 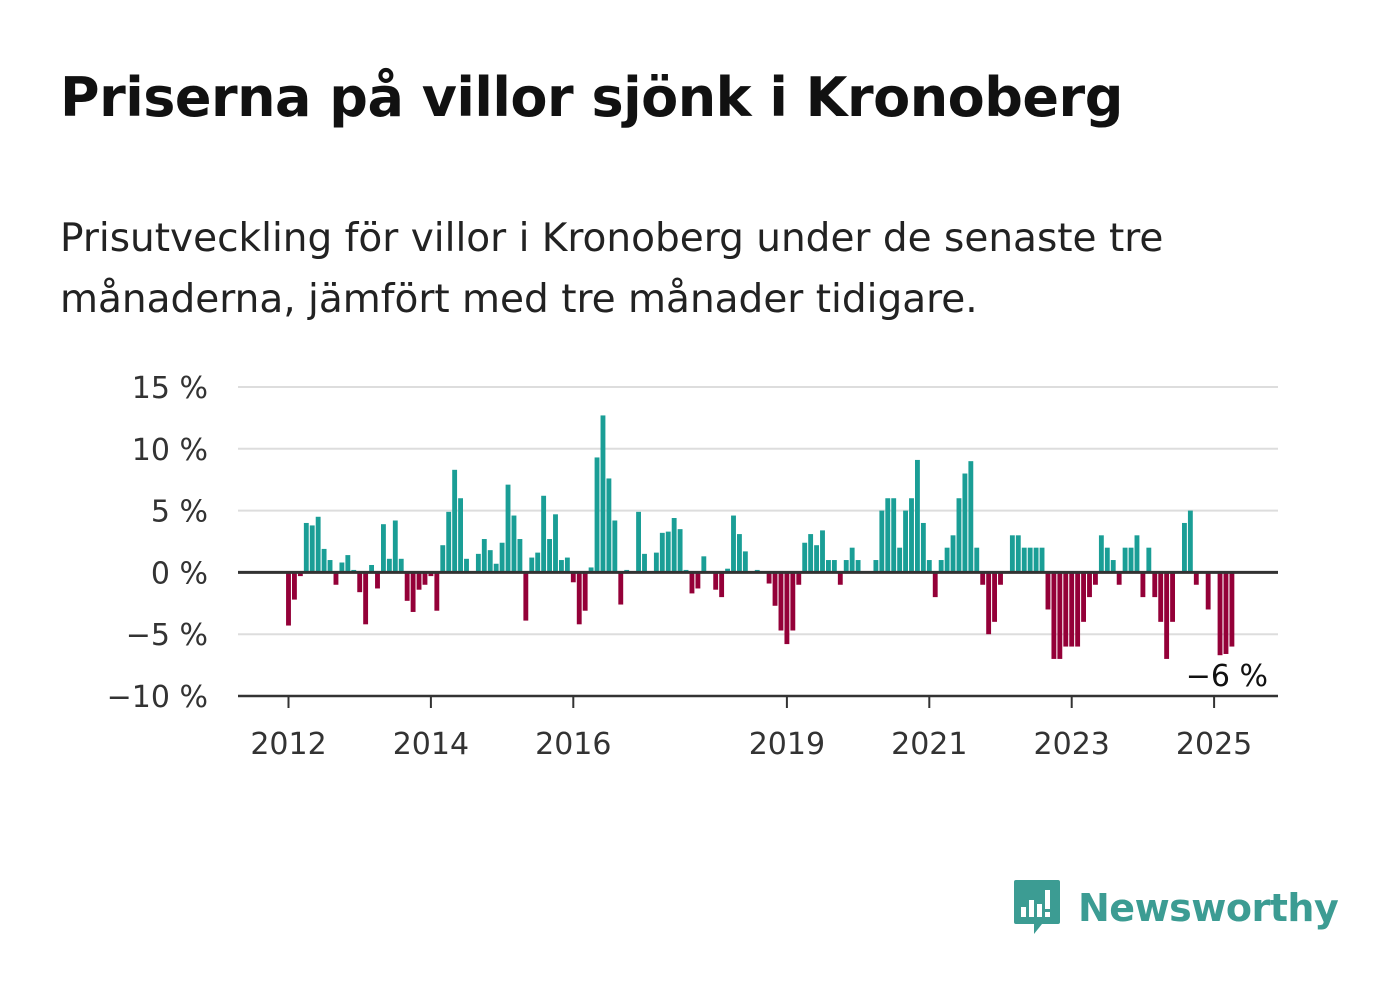 I want to click on y-tick-label: 10 %, so click(x=170, y=450).